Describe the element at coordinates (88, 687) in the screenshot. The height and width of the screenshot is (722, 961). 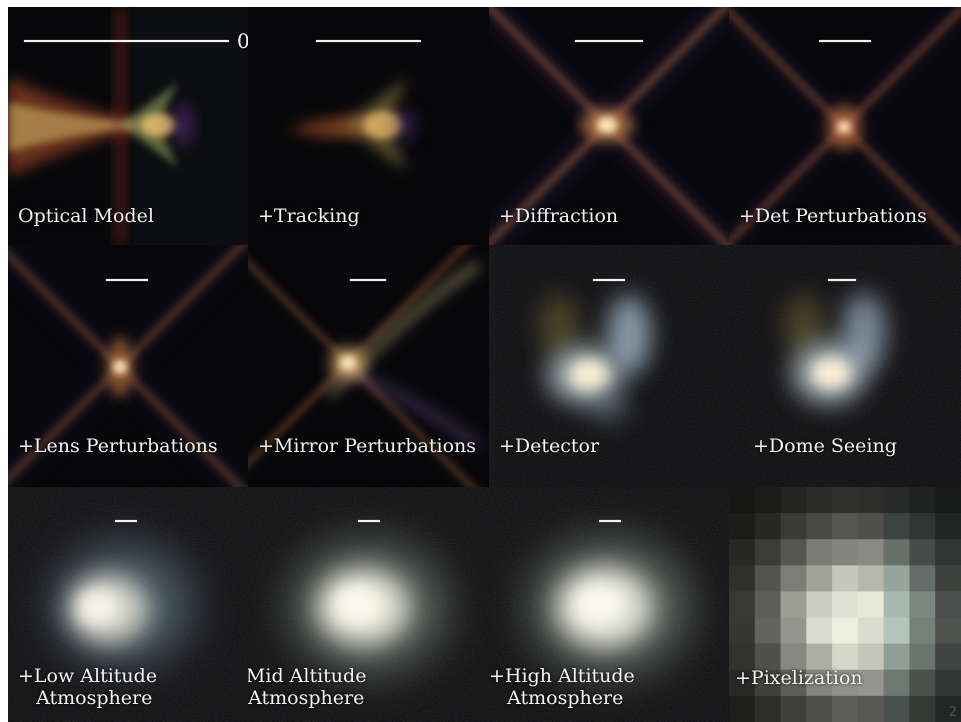
I see `panel-caption: +Low Altitude Atmosphere` at that location.